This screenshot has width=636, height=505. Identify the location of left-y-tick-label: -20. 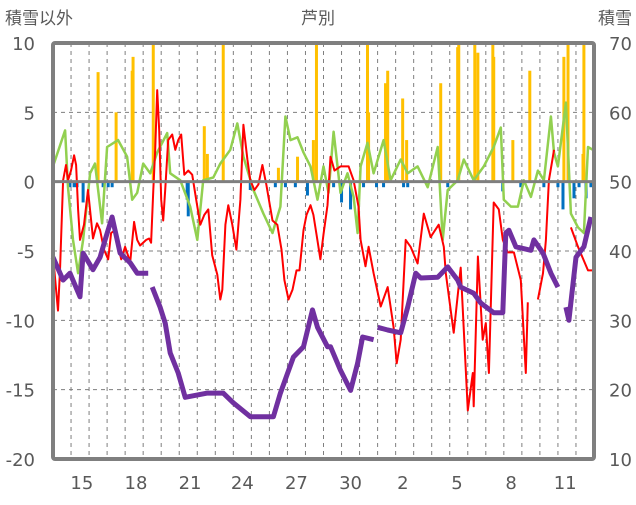
(20, 460).